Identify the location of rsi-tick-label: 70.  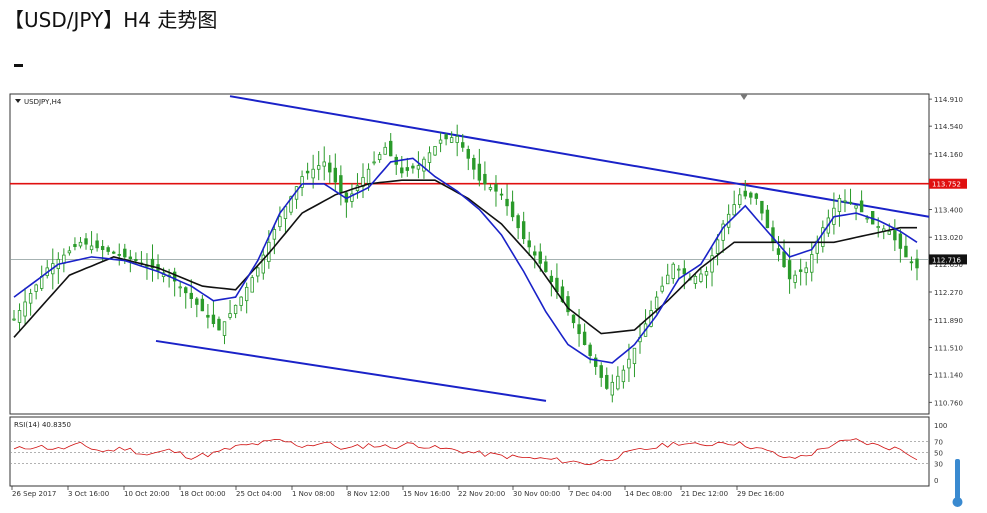
(938, 443).